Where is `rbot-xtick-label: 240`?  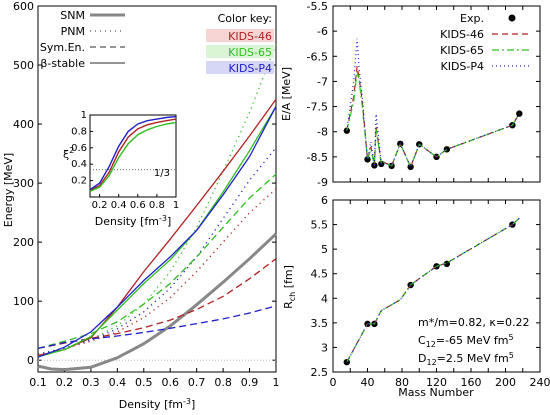 rbot-xtick-label: 240 is located at coordinates (540, 382).